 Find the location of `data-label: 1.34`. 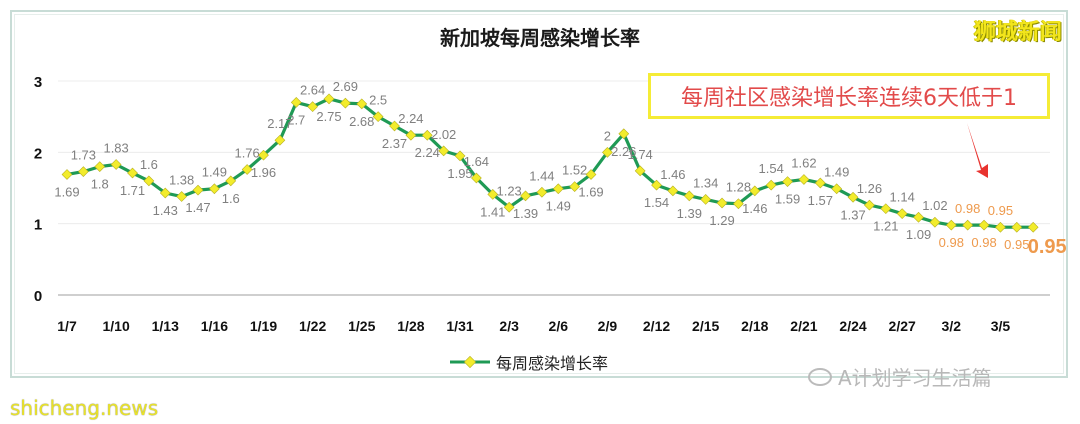

data-label: 1.34 is located at coordinates (705, 182).